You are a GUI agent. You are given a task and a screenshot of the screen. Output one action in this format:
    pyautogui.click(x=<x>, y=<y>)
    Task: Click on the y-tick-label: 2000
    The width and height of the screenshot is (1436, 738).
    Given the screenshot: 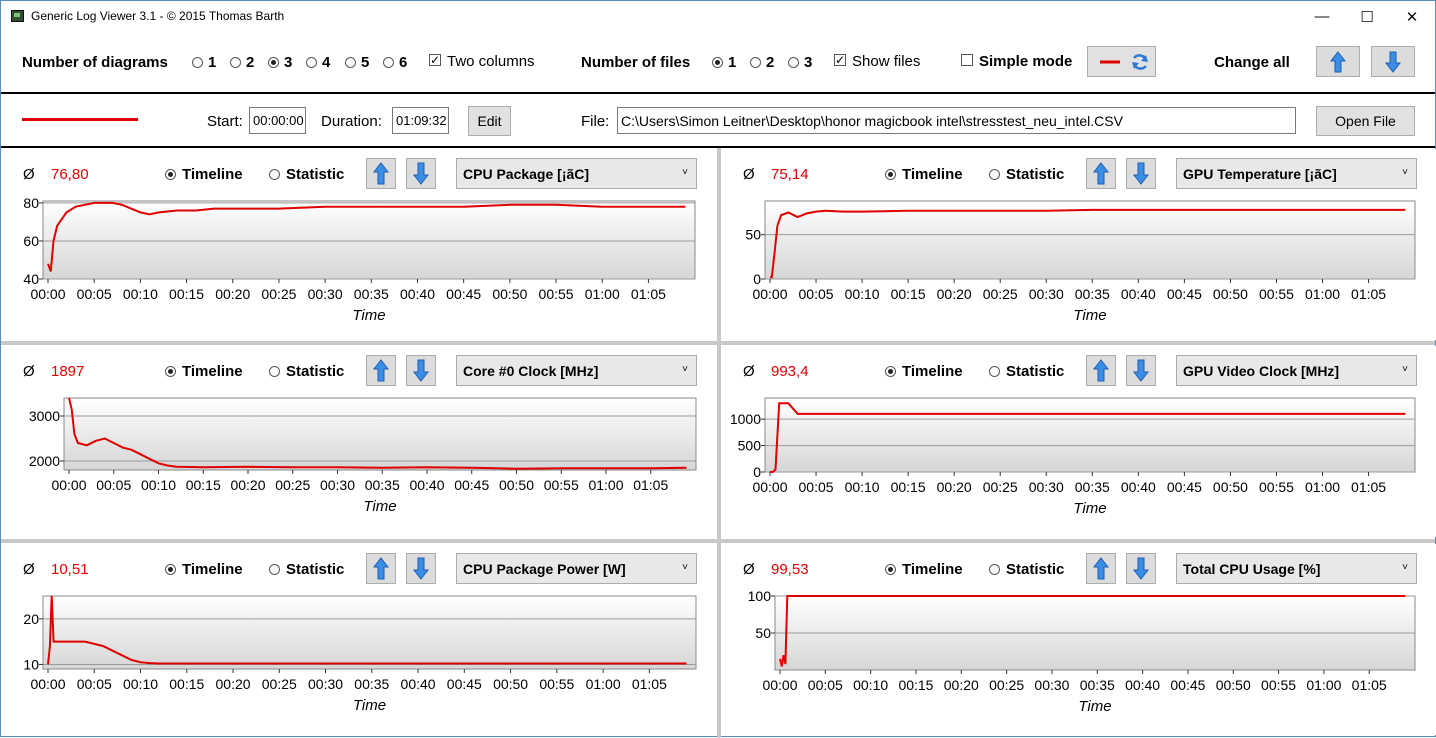 What is the action you would take?
    pyautogui.click(x=44, y=461)
    